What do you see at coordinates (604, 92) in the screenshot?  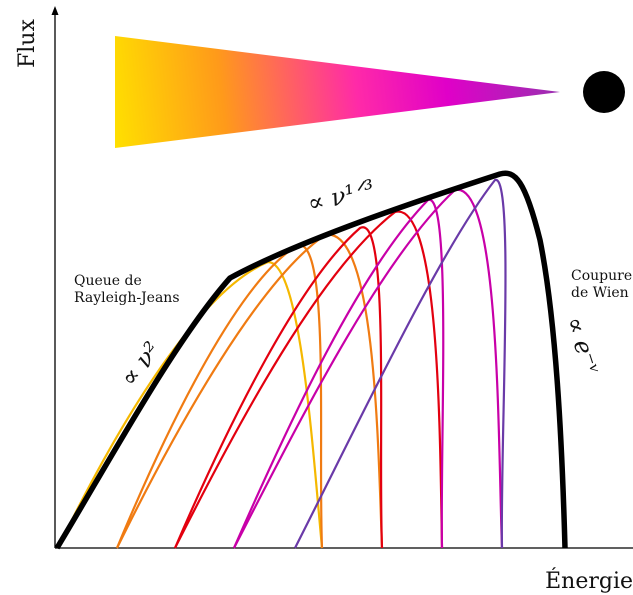 I see `source-dot-icon` at bounding box center [604, 92].